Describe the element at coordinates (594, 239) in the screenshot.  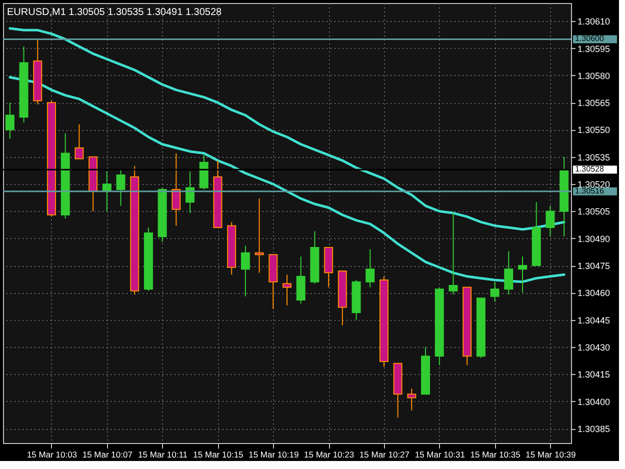
I see `y-tick-label: 1.30490` at that location.